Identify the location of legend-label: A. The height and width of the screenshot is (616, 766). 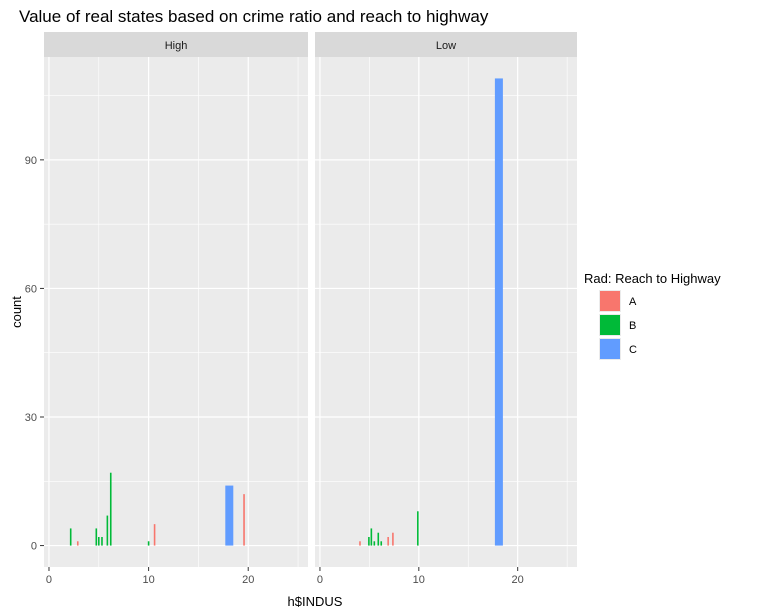
(633, 302).